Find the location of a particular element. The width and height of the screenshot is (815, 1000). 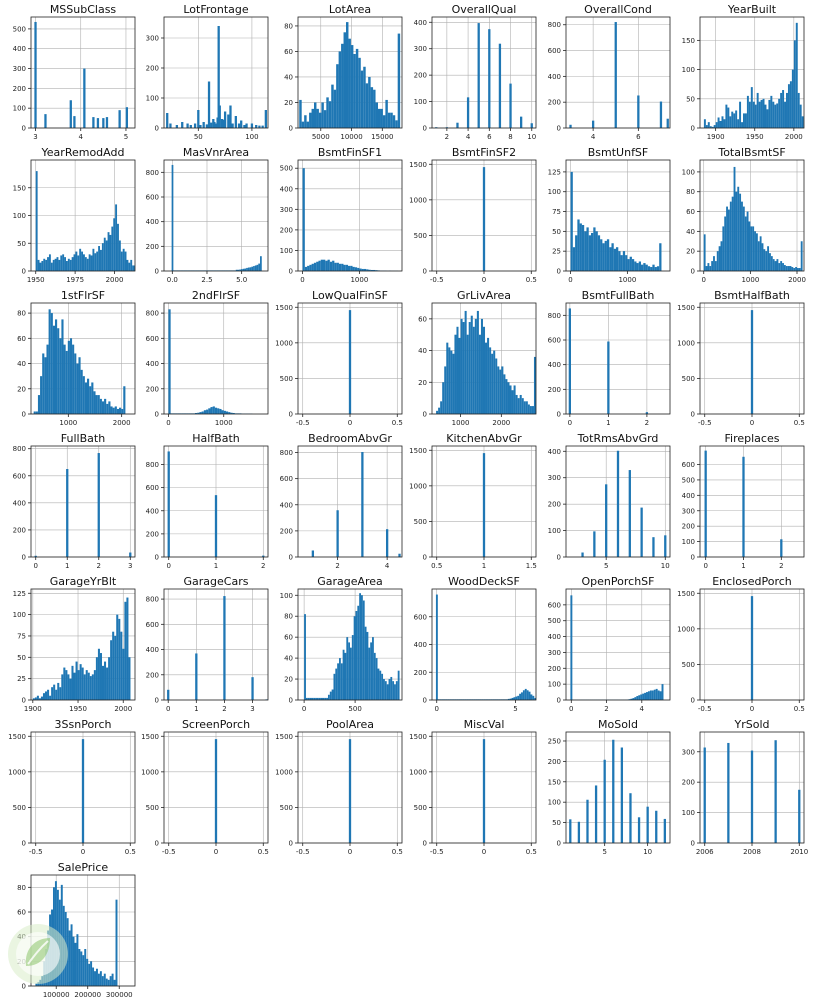

x-tick-label: -0.5 is located at coordinates (303, 852).